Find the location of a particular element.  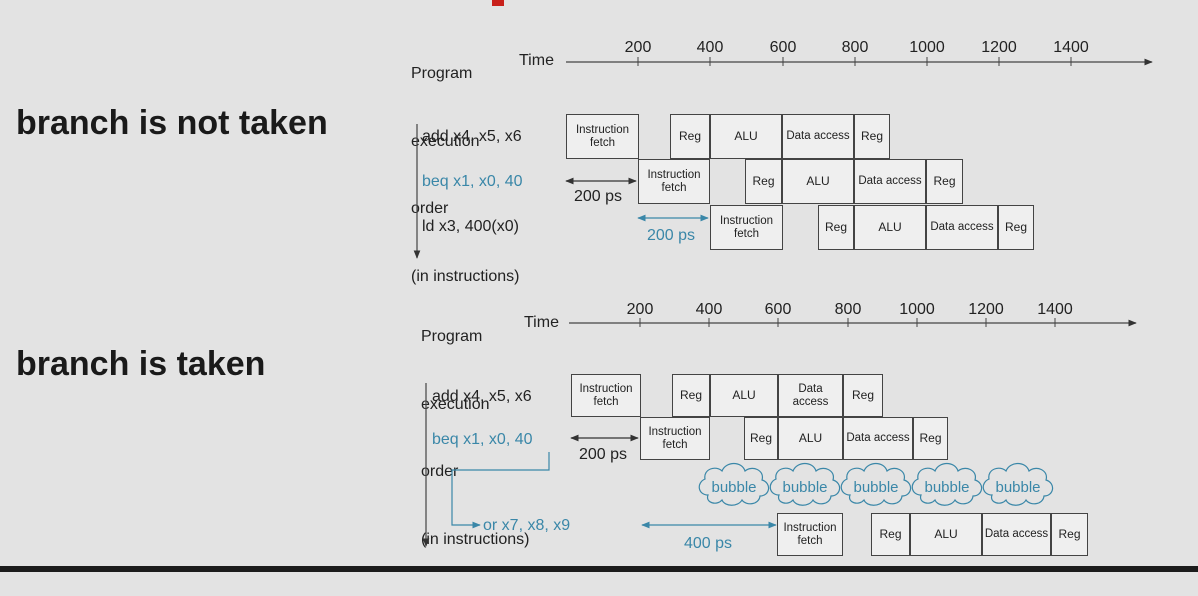

label-branch-not-taken: branch is not taken is located at coordinates (172, 123).